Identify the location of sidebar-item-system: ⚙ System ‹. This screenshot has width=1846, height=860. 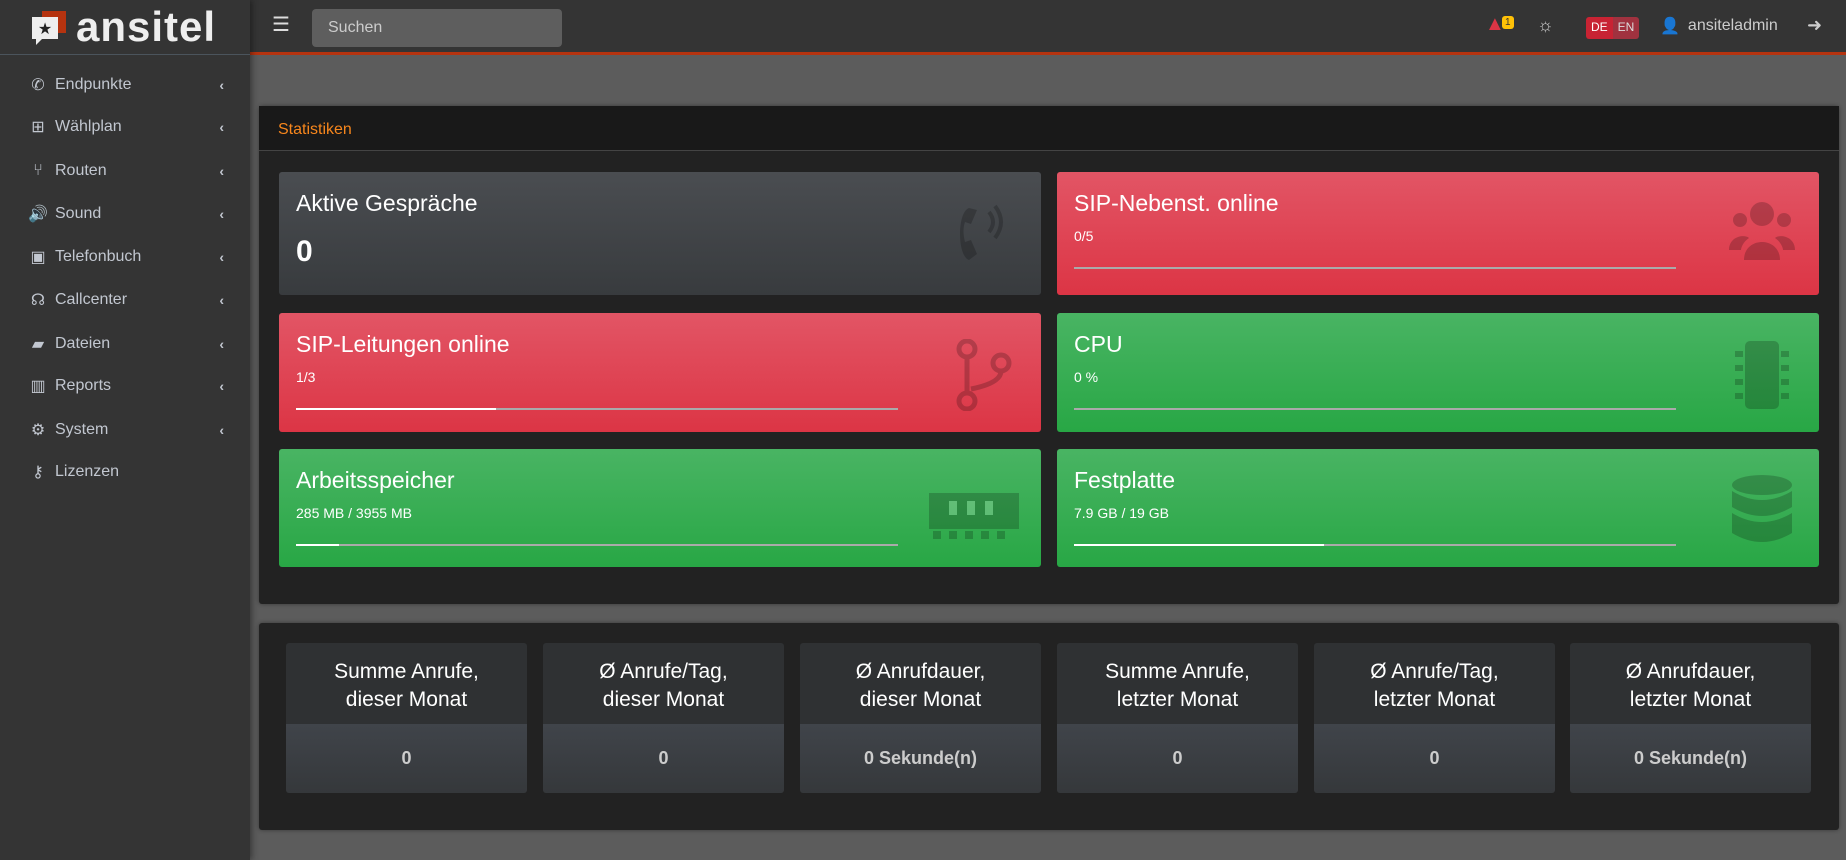
(125, 430).